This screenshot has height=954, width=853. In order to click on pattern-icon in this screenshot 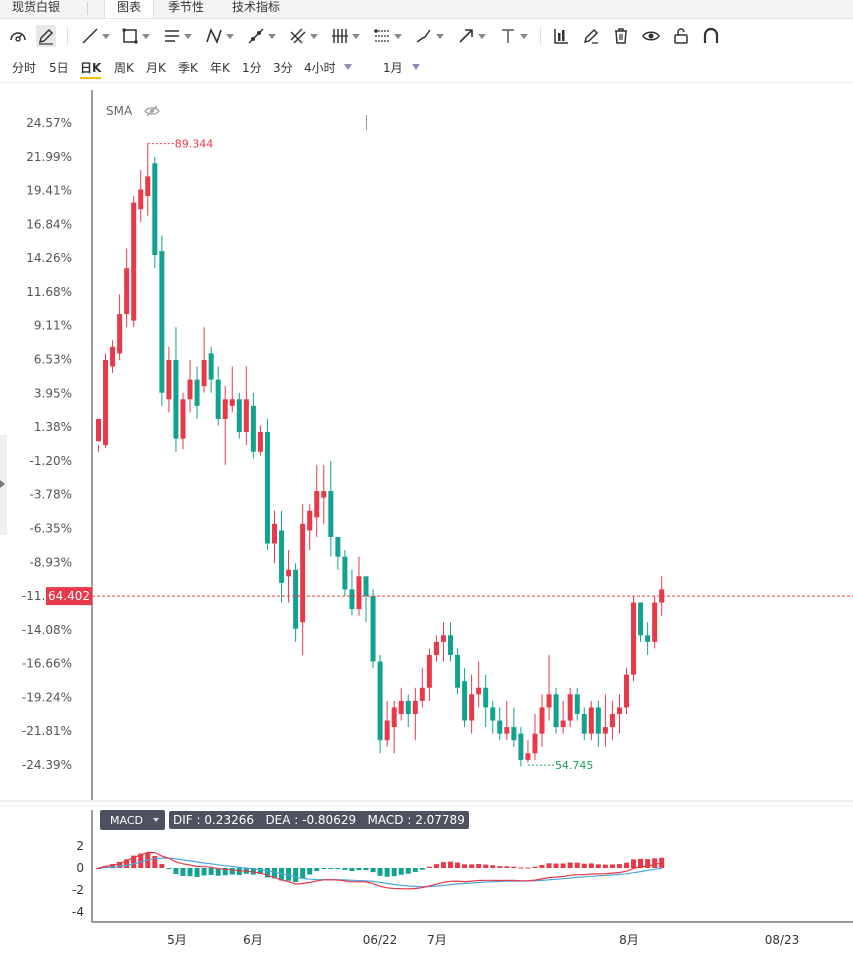, I will do `click(219, 36)`.